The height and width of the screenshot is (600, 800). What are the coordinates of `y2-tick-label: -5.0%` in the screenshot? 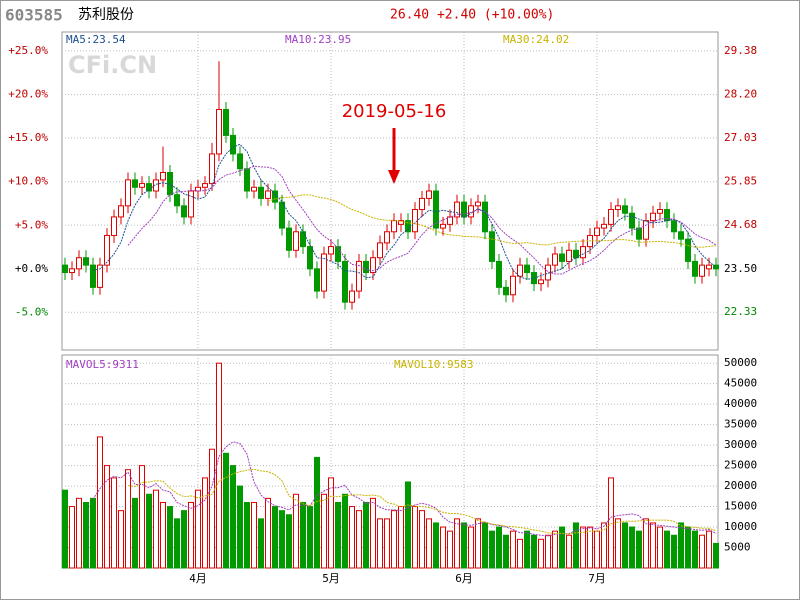 It's located at (31, 311).